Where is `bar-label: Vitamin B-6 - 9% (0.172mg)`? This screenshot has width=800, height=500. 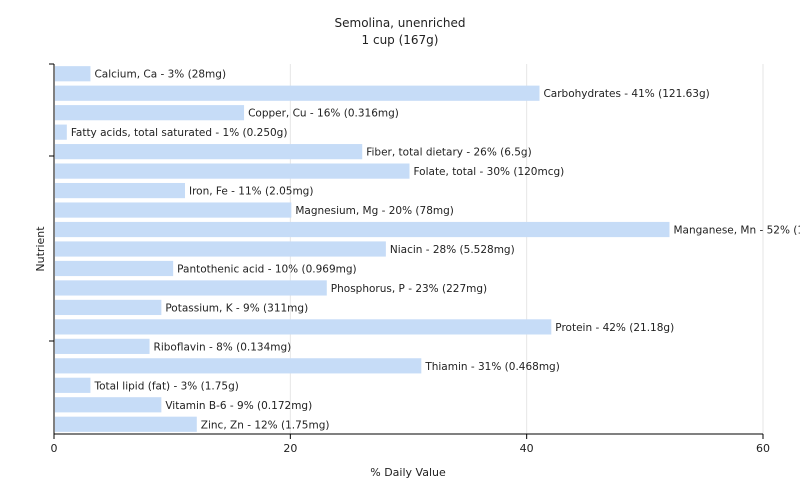
bar-label: Vitamin B-6 - 9% (0.172mg) is located at coordinates (238, 406).